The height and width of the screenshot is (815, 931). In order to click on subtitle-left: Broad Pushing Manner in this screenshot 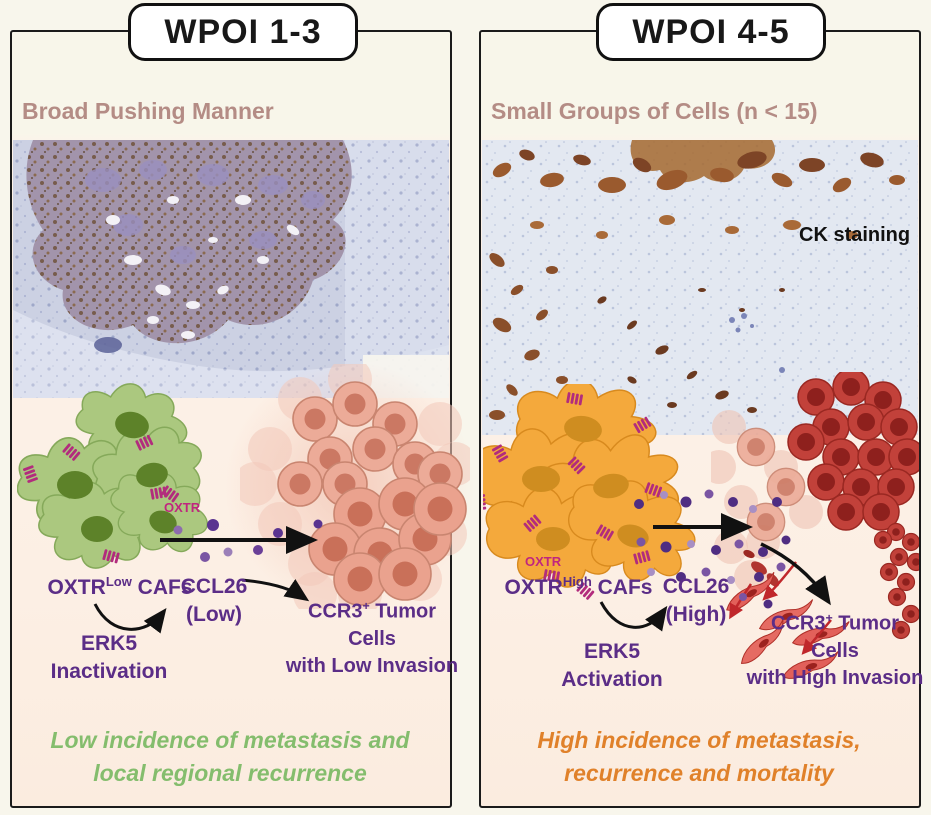, I will do `click(148, 111)`.